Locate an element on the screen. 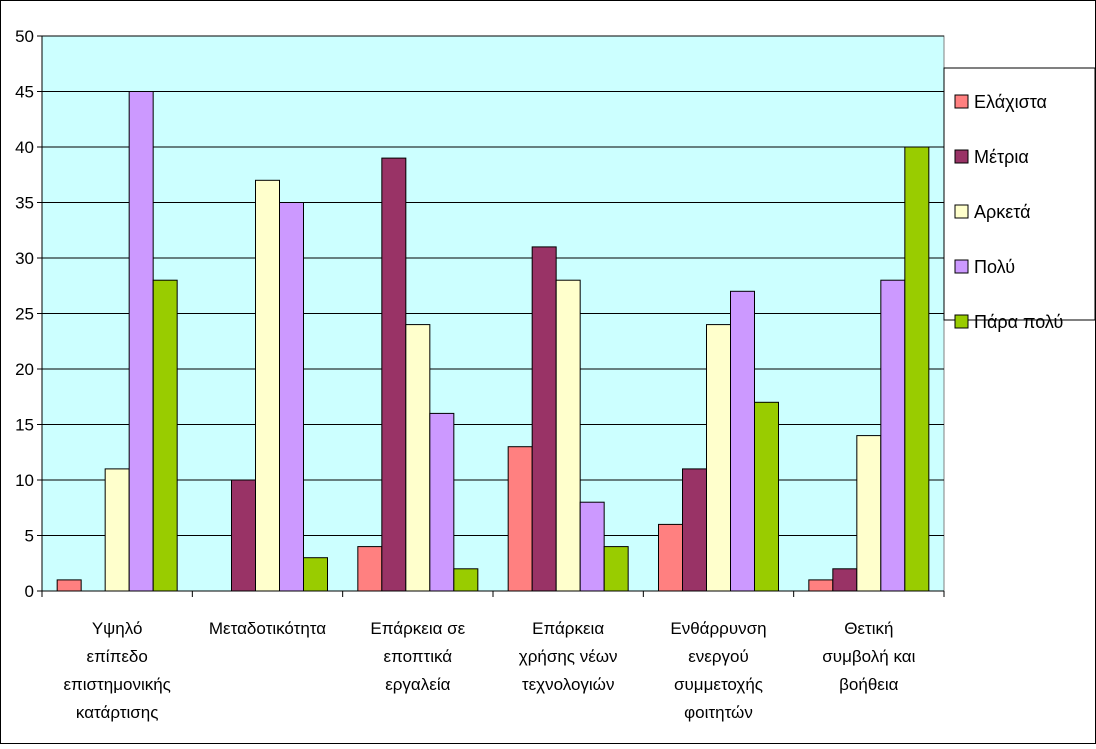 Image resolution: width=1096 pixels, height=749 pixels. x-category-label: Θετική συμβολή και βοήθεια is located at coordinates (868, 656).